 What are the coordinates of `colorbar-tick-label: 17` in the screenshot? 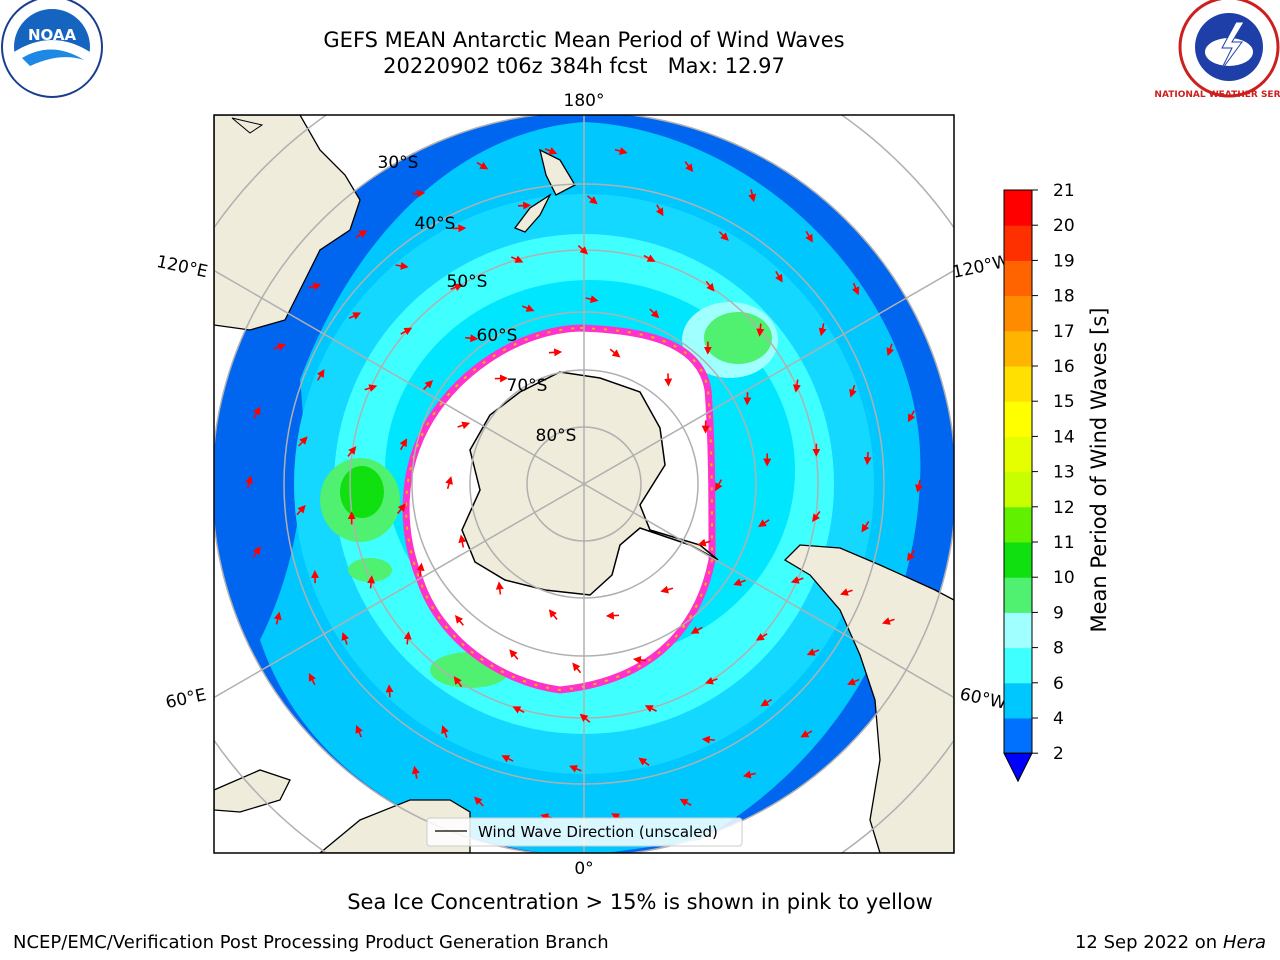 It's located at (1064, 332).